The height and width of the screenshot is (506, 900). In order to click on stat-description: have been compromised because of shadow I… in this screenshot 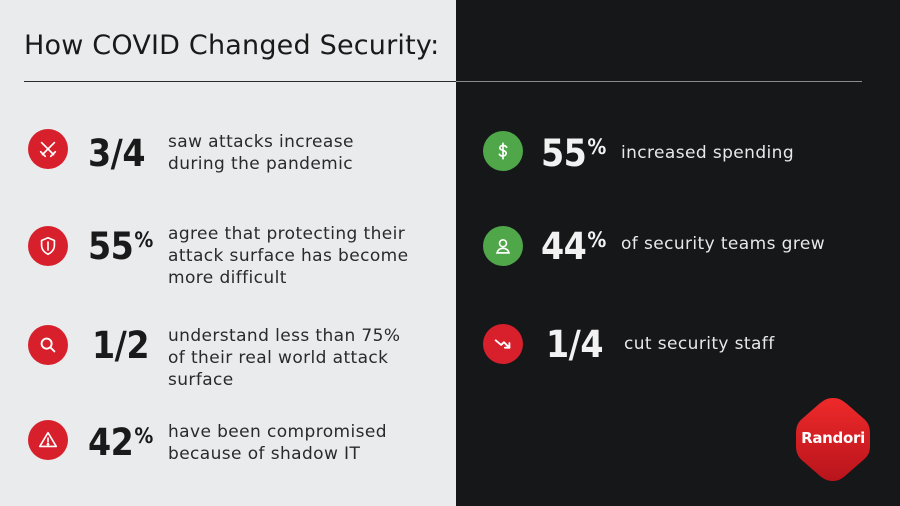, I will do `click(277, 443)`.